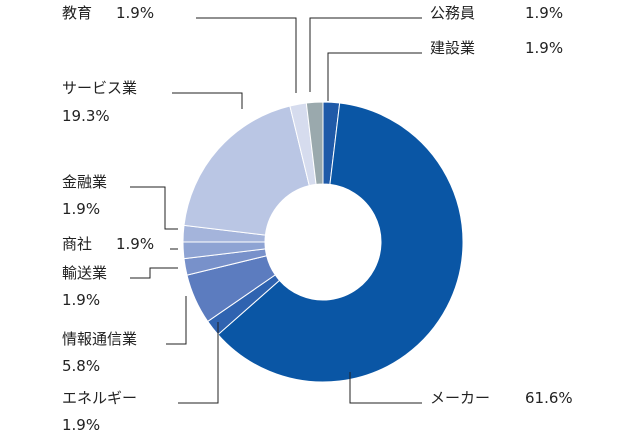  I want to click on slice-label-3: 情報通信業, so click(99, 339).